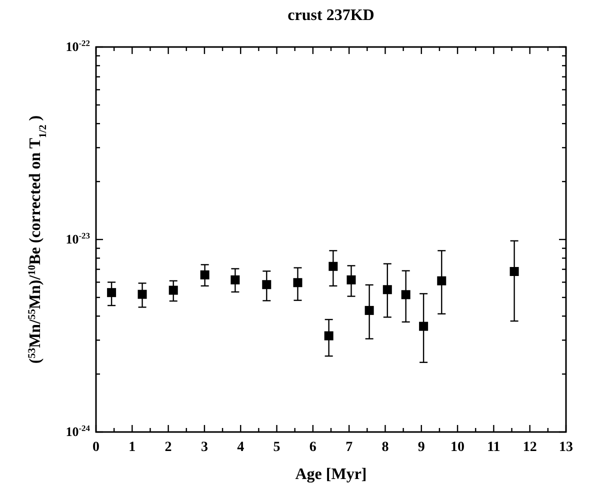 The height and width of the screenshot is (495, 590). What do you see at coordinates (78, 46) in the screenshot?
I see `y-tick-label: 10$^{-22}$` at bounding box center [78, 46].